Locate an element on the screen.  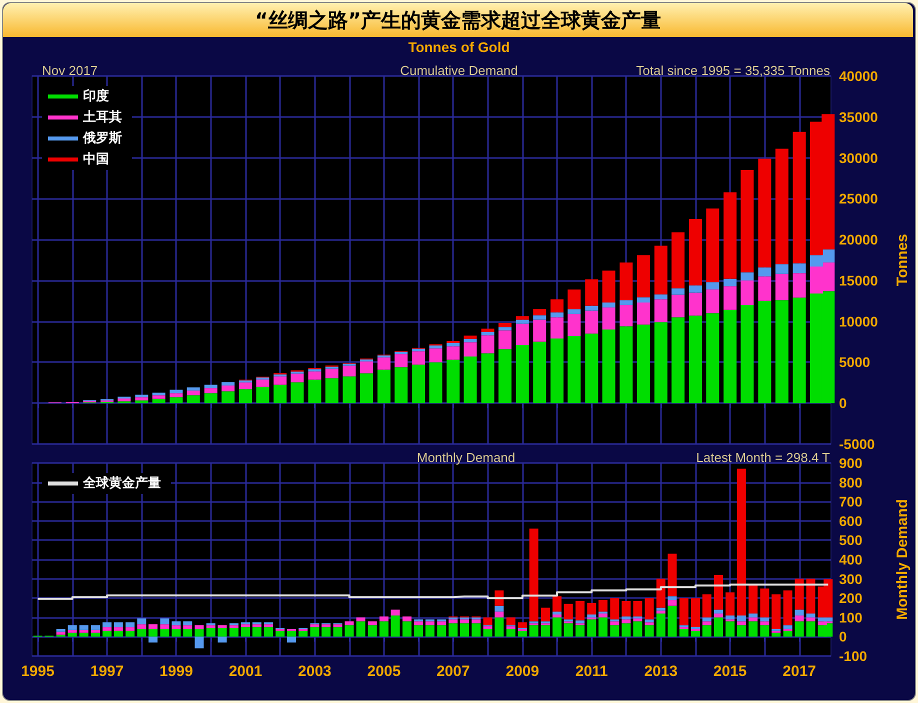
x-tick-label: 2005 is located at coordinates (384, 671).